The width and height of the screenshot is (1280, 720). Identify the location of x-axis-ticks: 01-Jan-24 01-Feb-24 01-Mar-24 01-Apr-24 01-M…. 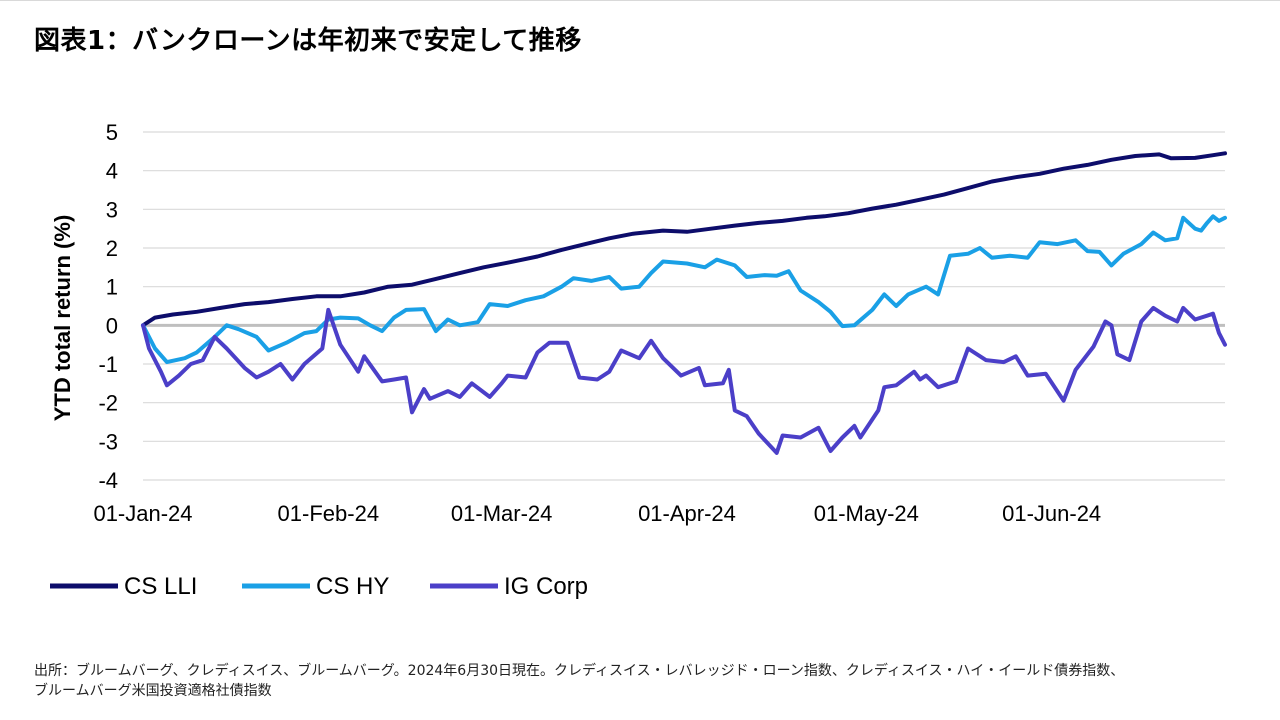
(597, 513).